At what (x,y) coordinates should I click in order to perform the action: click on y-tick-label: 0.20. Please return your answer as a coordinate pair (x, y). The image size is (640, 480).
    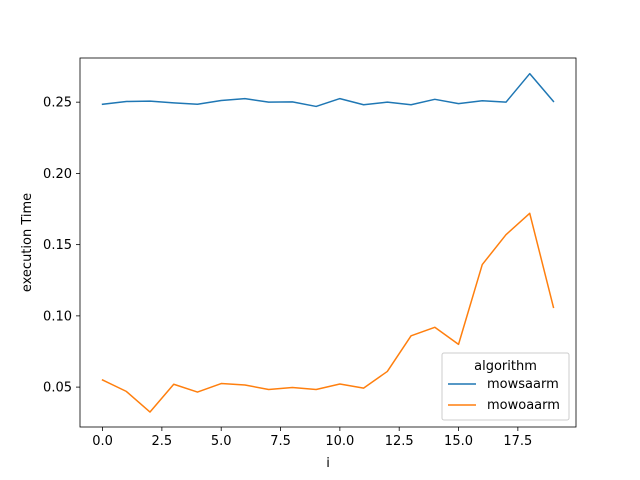
    Looking at the image, I should click on (57, 174).